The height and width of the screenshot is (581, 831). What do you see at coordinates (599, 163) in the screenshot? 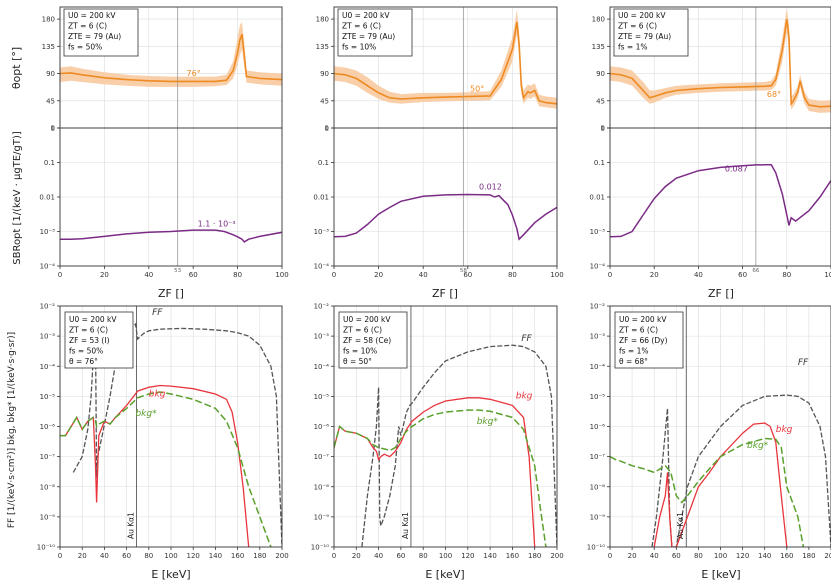
I see `ytick-label-3: 0.1` at bounding box center [599, 163].